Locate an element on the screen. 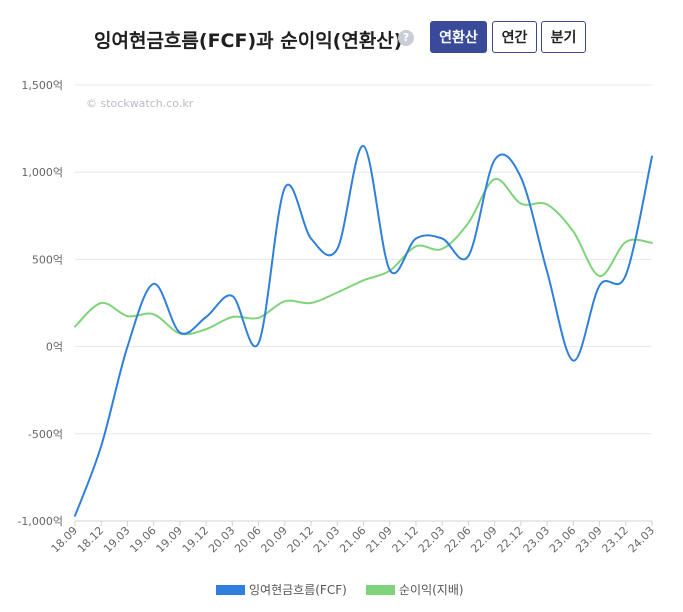  quarter-button: 분기 is located at coordinates (563, 37).